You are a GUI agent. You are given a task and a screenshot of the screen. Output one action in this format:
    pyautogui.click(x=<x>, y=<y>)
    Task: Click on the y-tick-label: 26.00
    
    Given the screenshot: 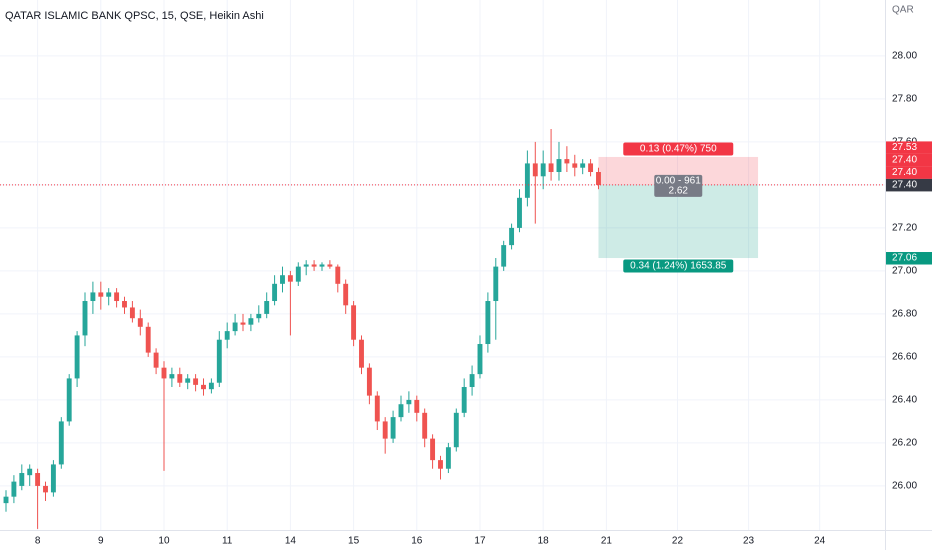 What is the action you would take?
    pyautogui.click(x=904, y=486)
    